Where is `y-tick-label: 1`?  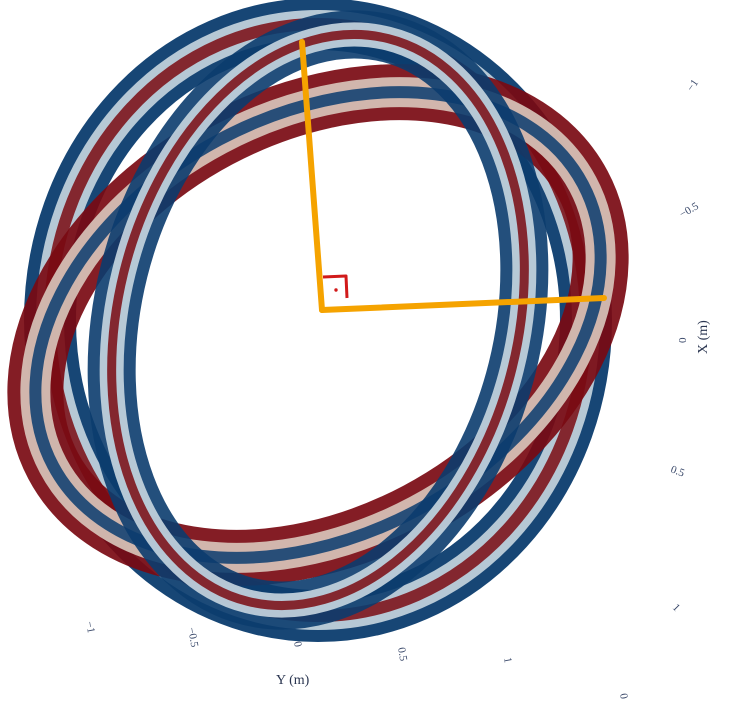 y-tick-label: 1 is located at coordinates (507, 660).